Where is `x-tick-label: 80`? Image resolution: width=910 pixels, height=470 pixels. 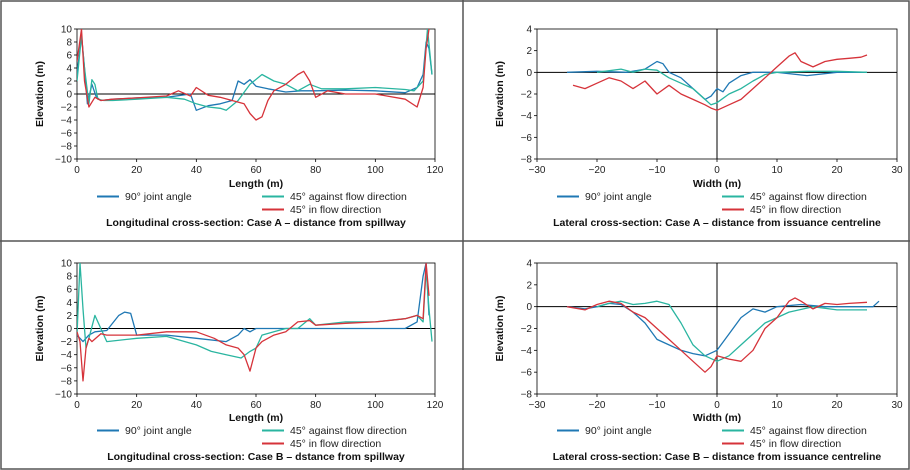 x-tick-label: 80 is located at coordinates (316, 170).